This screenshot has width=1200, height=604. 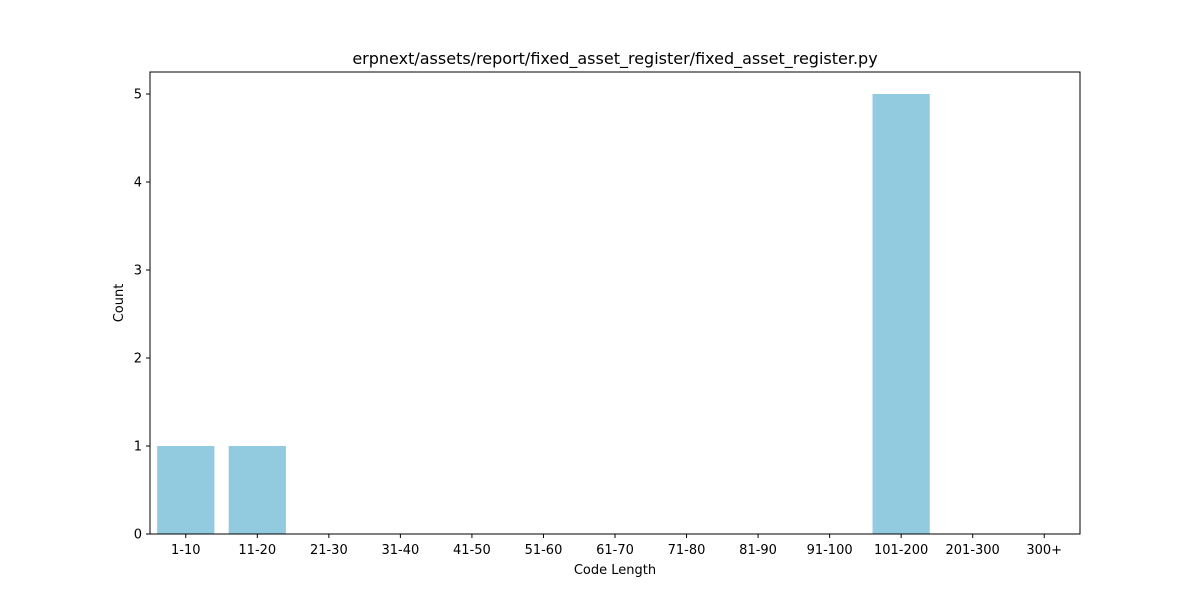 What do you see at coordinates (901, 550) in the screenshot?
I see `x-tick-label: 101-200` at bounding box center [901, 550].